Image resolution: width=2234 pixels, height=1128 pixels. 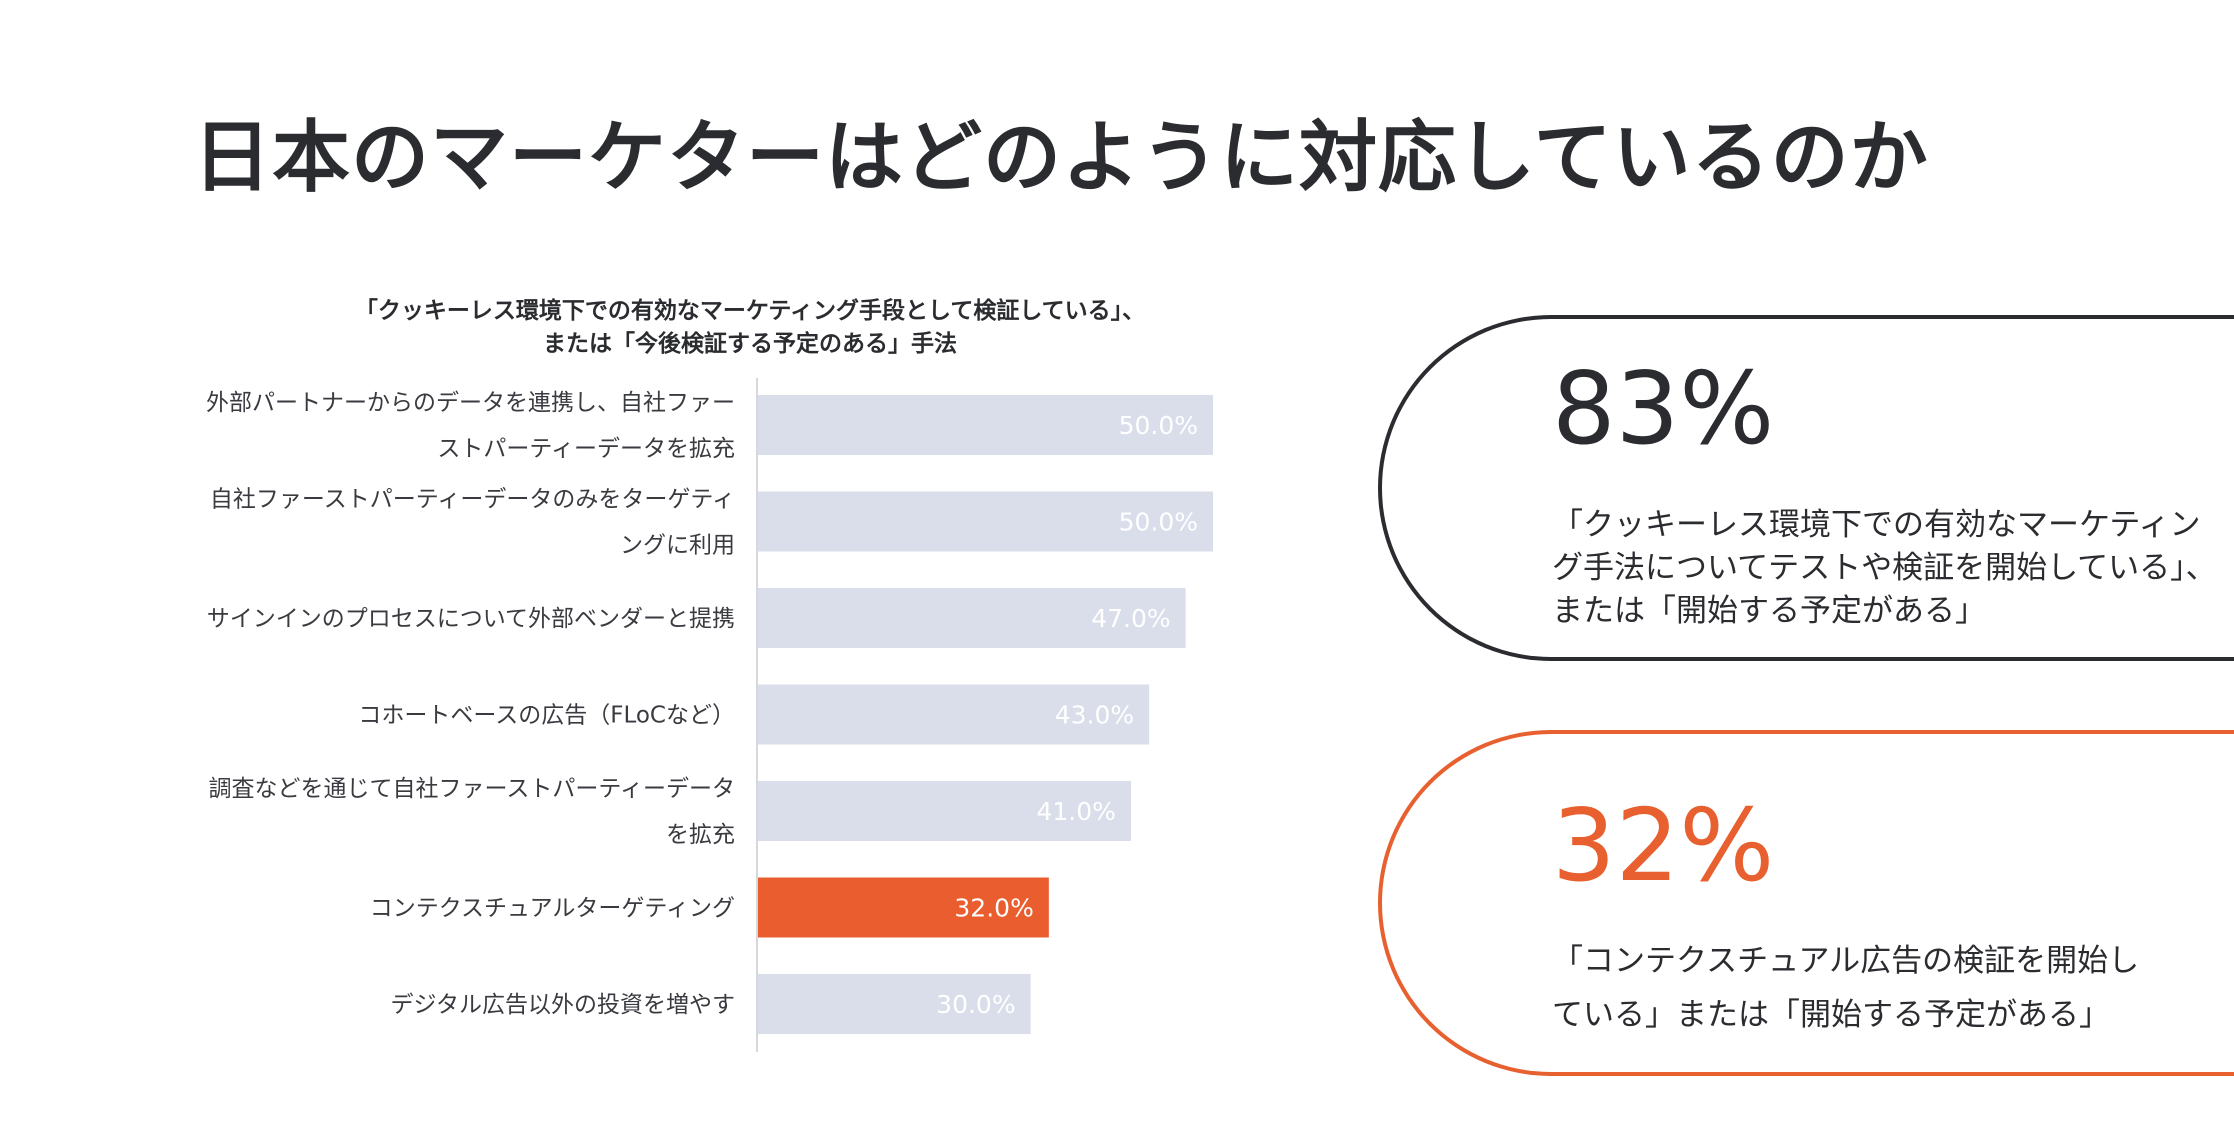 I want to click on category-label: を拡充, so click(x=700, y=835).